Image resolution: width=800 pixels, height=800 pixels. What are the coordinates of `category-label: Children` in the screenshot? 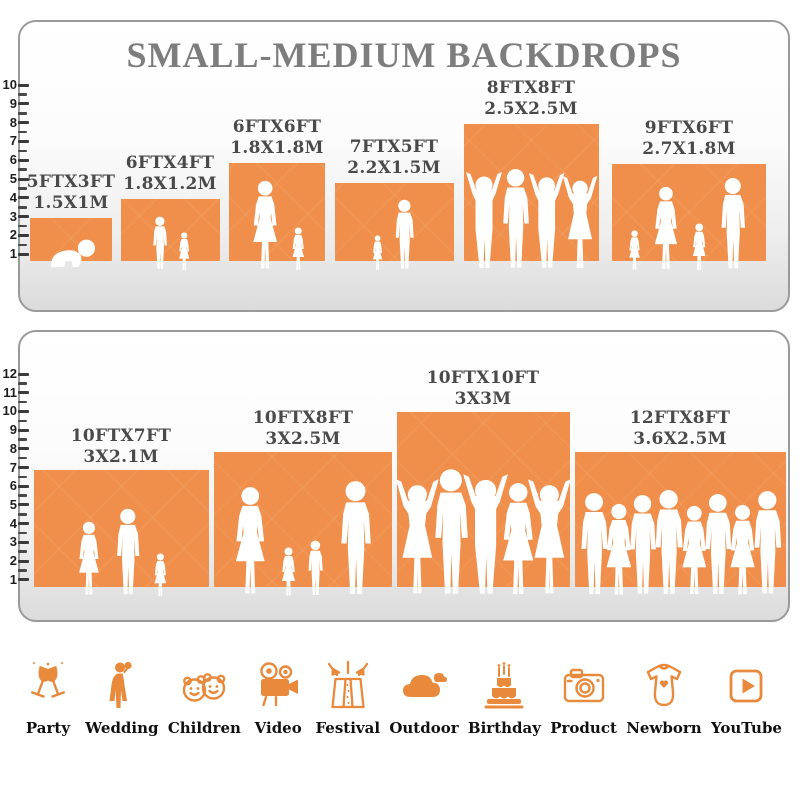 It's located at (204, 728).